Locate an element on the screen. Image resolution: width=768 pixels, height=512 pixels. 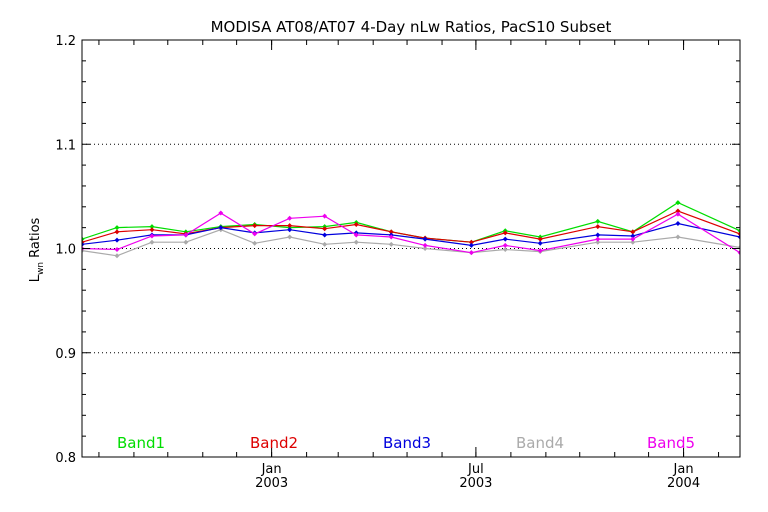
series-layer is located at coordinates (411, 229).